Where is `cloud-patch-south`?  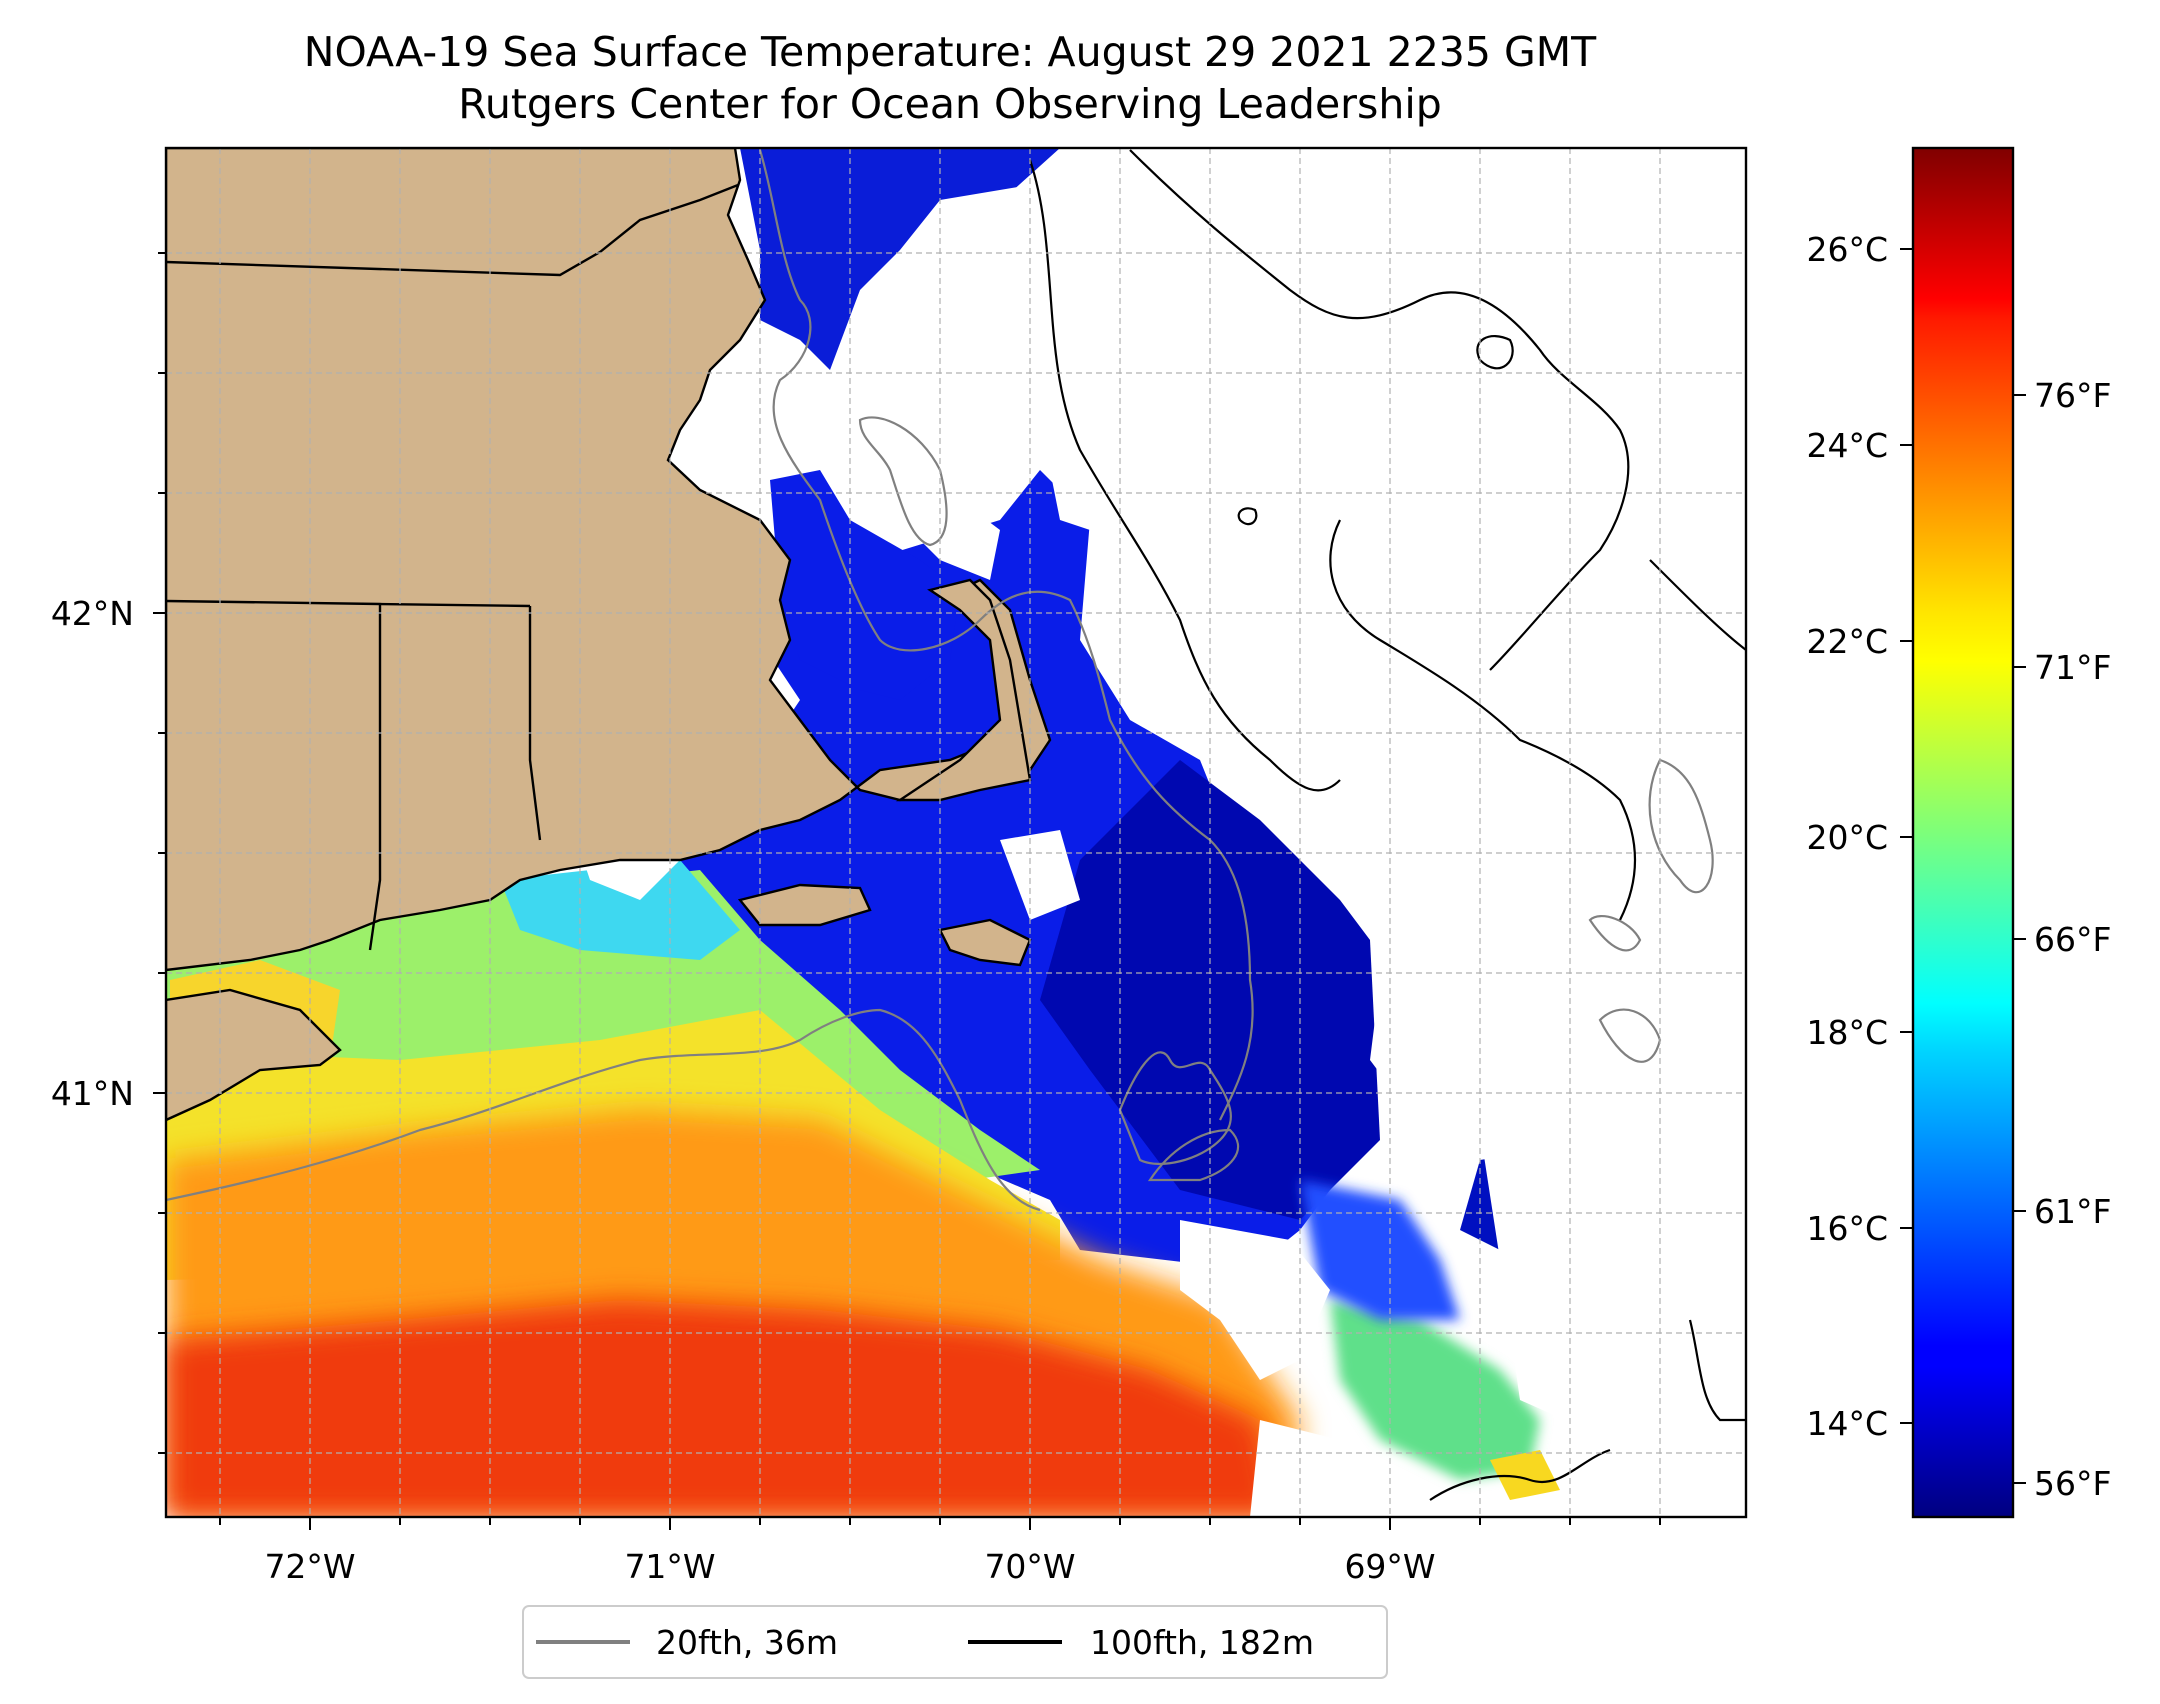 cloud-patch-south is located at coordinates (1255, 1300).